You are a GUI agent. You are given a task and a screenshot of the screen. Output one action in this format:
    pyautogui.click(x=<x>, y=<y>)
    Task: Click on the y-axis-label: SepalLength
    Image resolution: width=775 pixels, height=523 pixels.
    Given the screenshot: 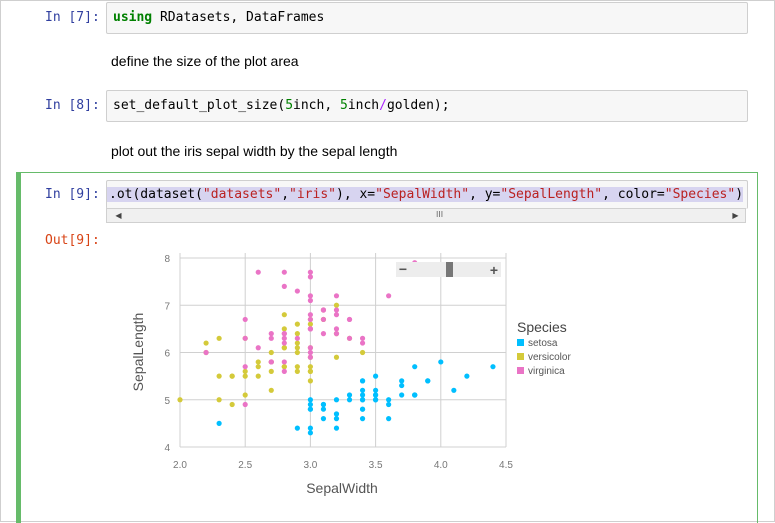 What is the action you would take?
    pyautogui.click(x=138, y=352)
    